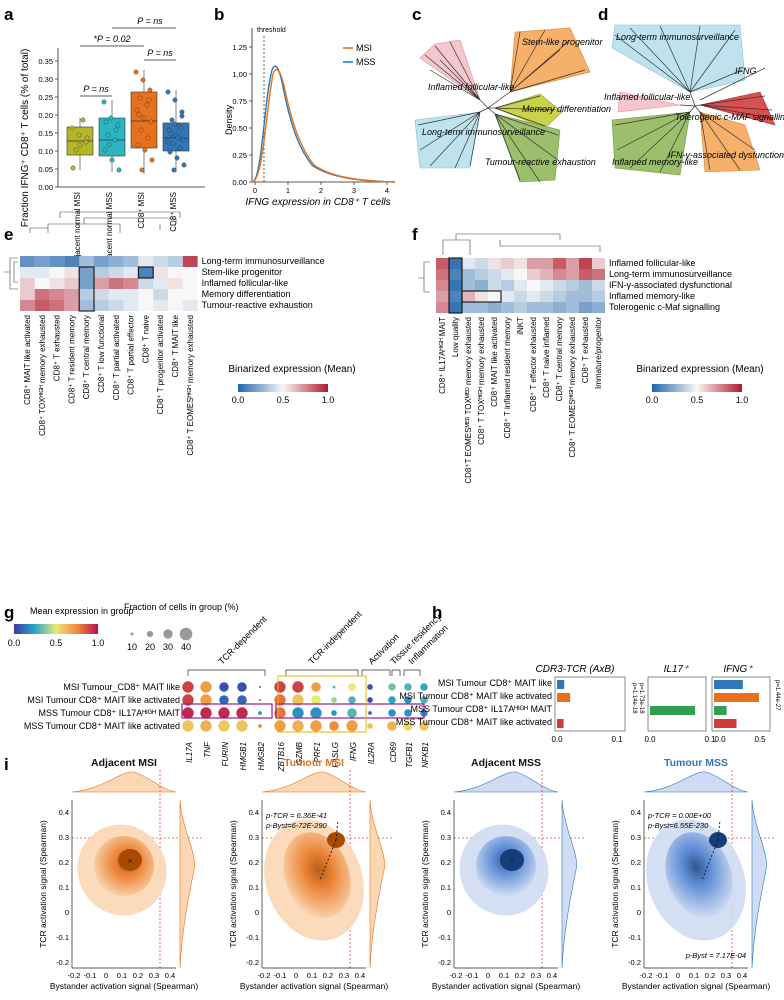 This screenshot has height=1000, width=784. What do you see at coordinates (64, 837) in the screenshot?
I see `i-ytick: 0.3` at bounding box center [64, 837].